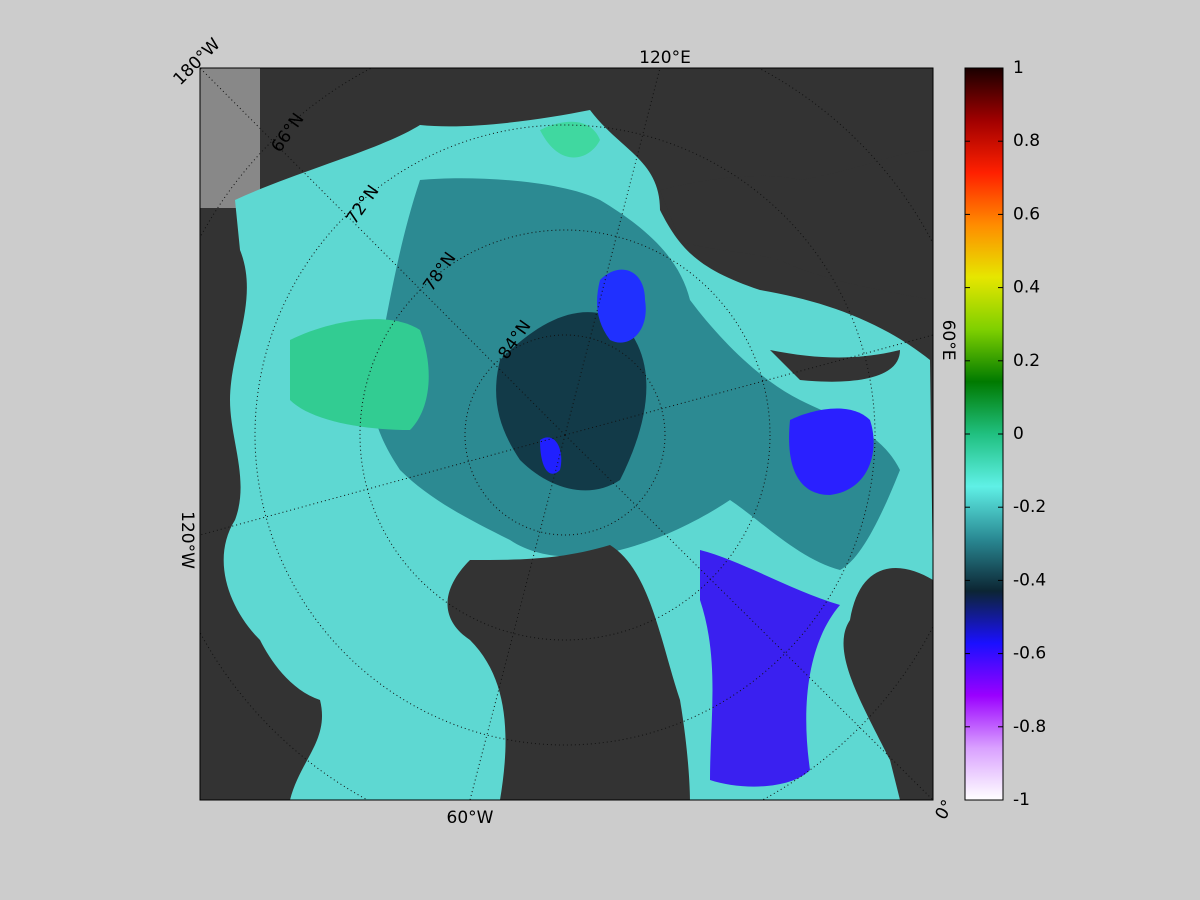 This screenshot has width=1200, height=900. Describe the element at coordinates (187, 540) in the screenshot. I see `lon-label: 120°W` at that location.